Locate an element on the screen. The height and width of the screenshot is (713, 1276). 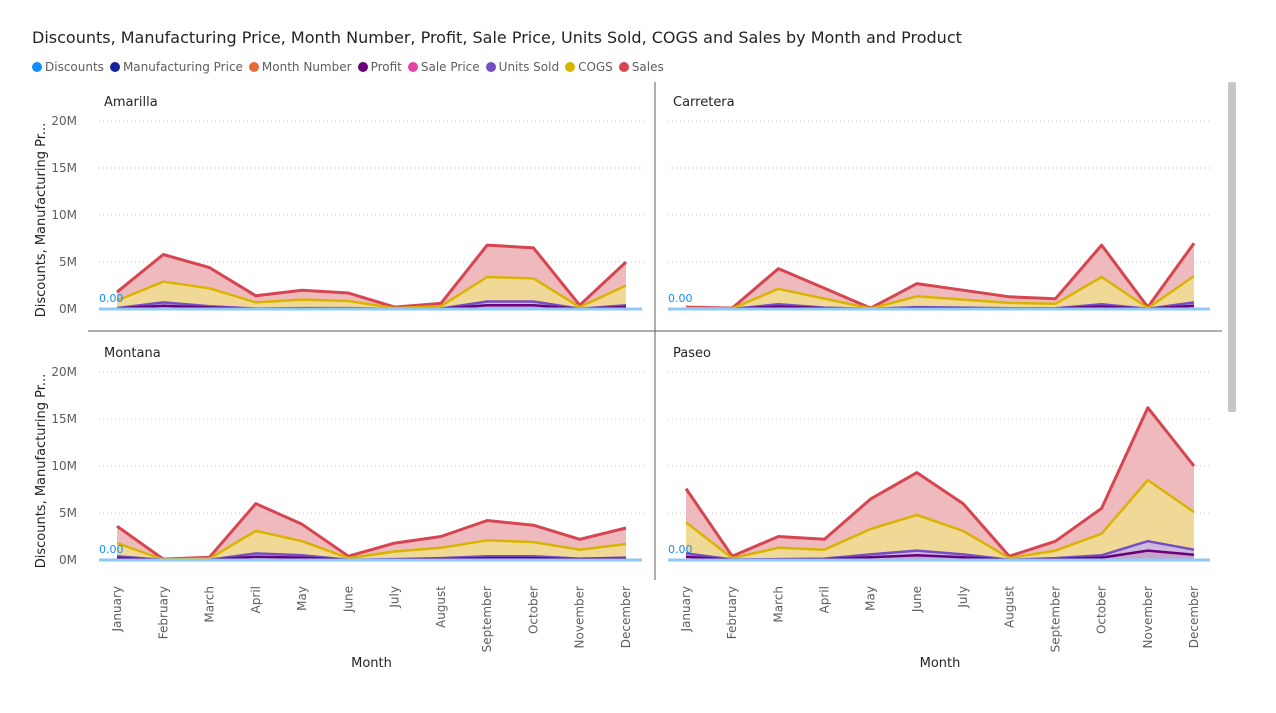
vertical-scrollbar is located at coordinates (1232, 247).